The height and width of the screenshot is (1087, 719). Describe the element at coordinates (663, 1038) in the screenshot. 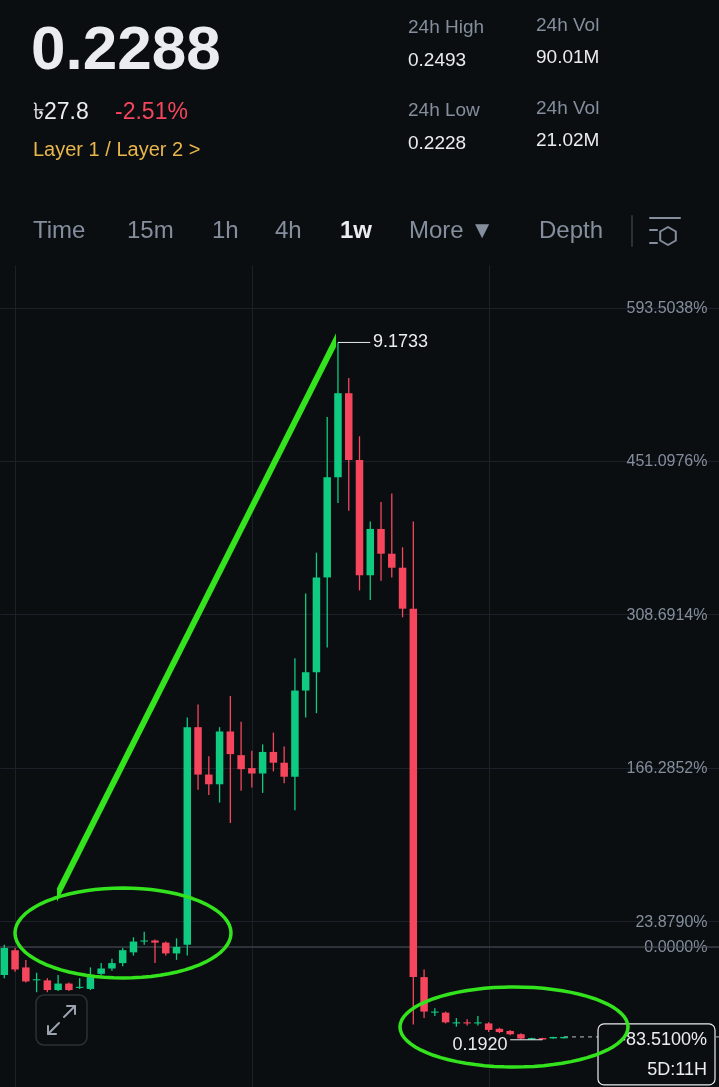

I see `ref-line-label: -83.5100%` at that location.